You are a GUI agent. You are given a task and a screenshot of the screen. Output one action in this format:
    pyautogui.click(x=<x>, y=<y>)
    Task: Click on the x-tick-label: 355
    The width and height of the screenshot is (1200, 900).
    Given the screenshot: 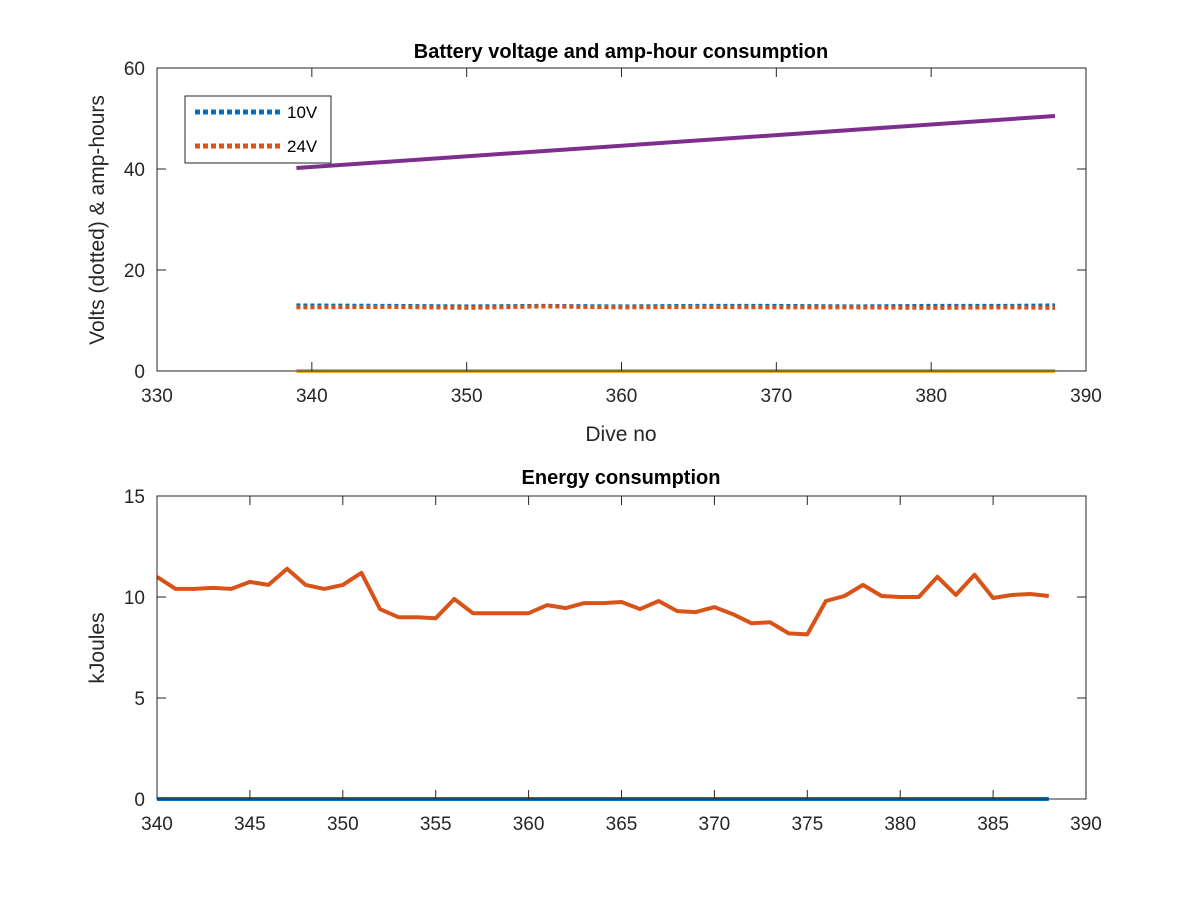 What is the action you would take?
    pyautogui.click(x=436, y=824)
    